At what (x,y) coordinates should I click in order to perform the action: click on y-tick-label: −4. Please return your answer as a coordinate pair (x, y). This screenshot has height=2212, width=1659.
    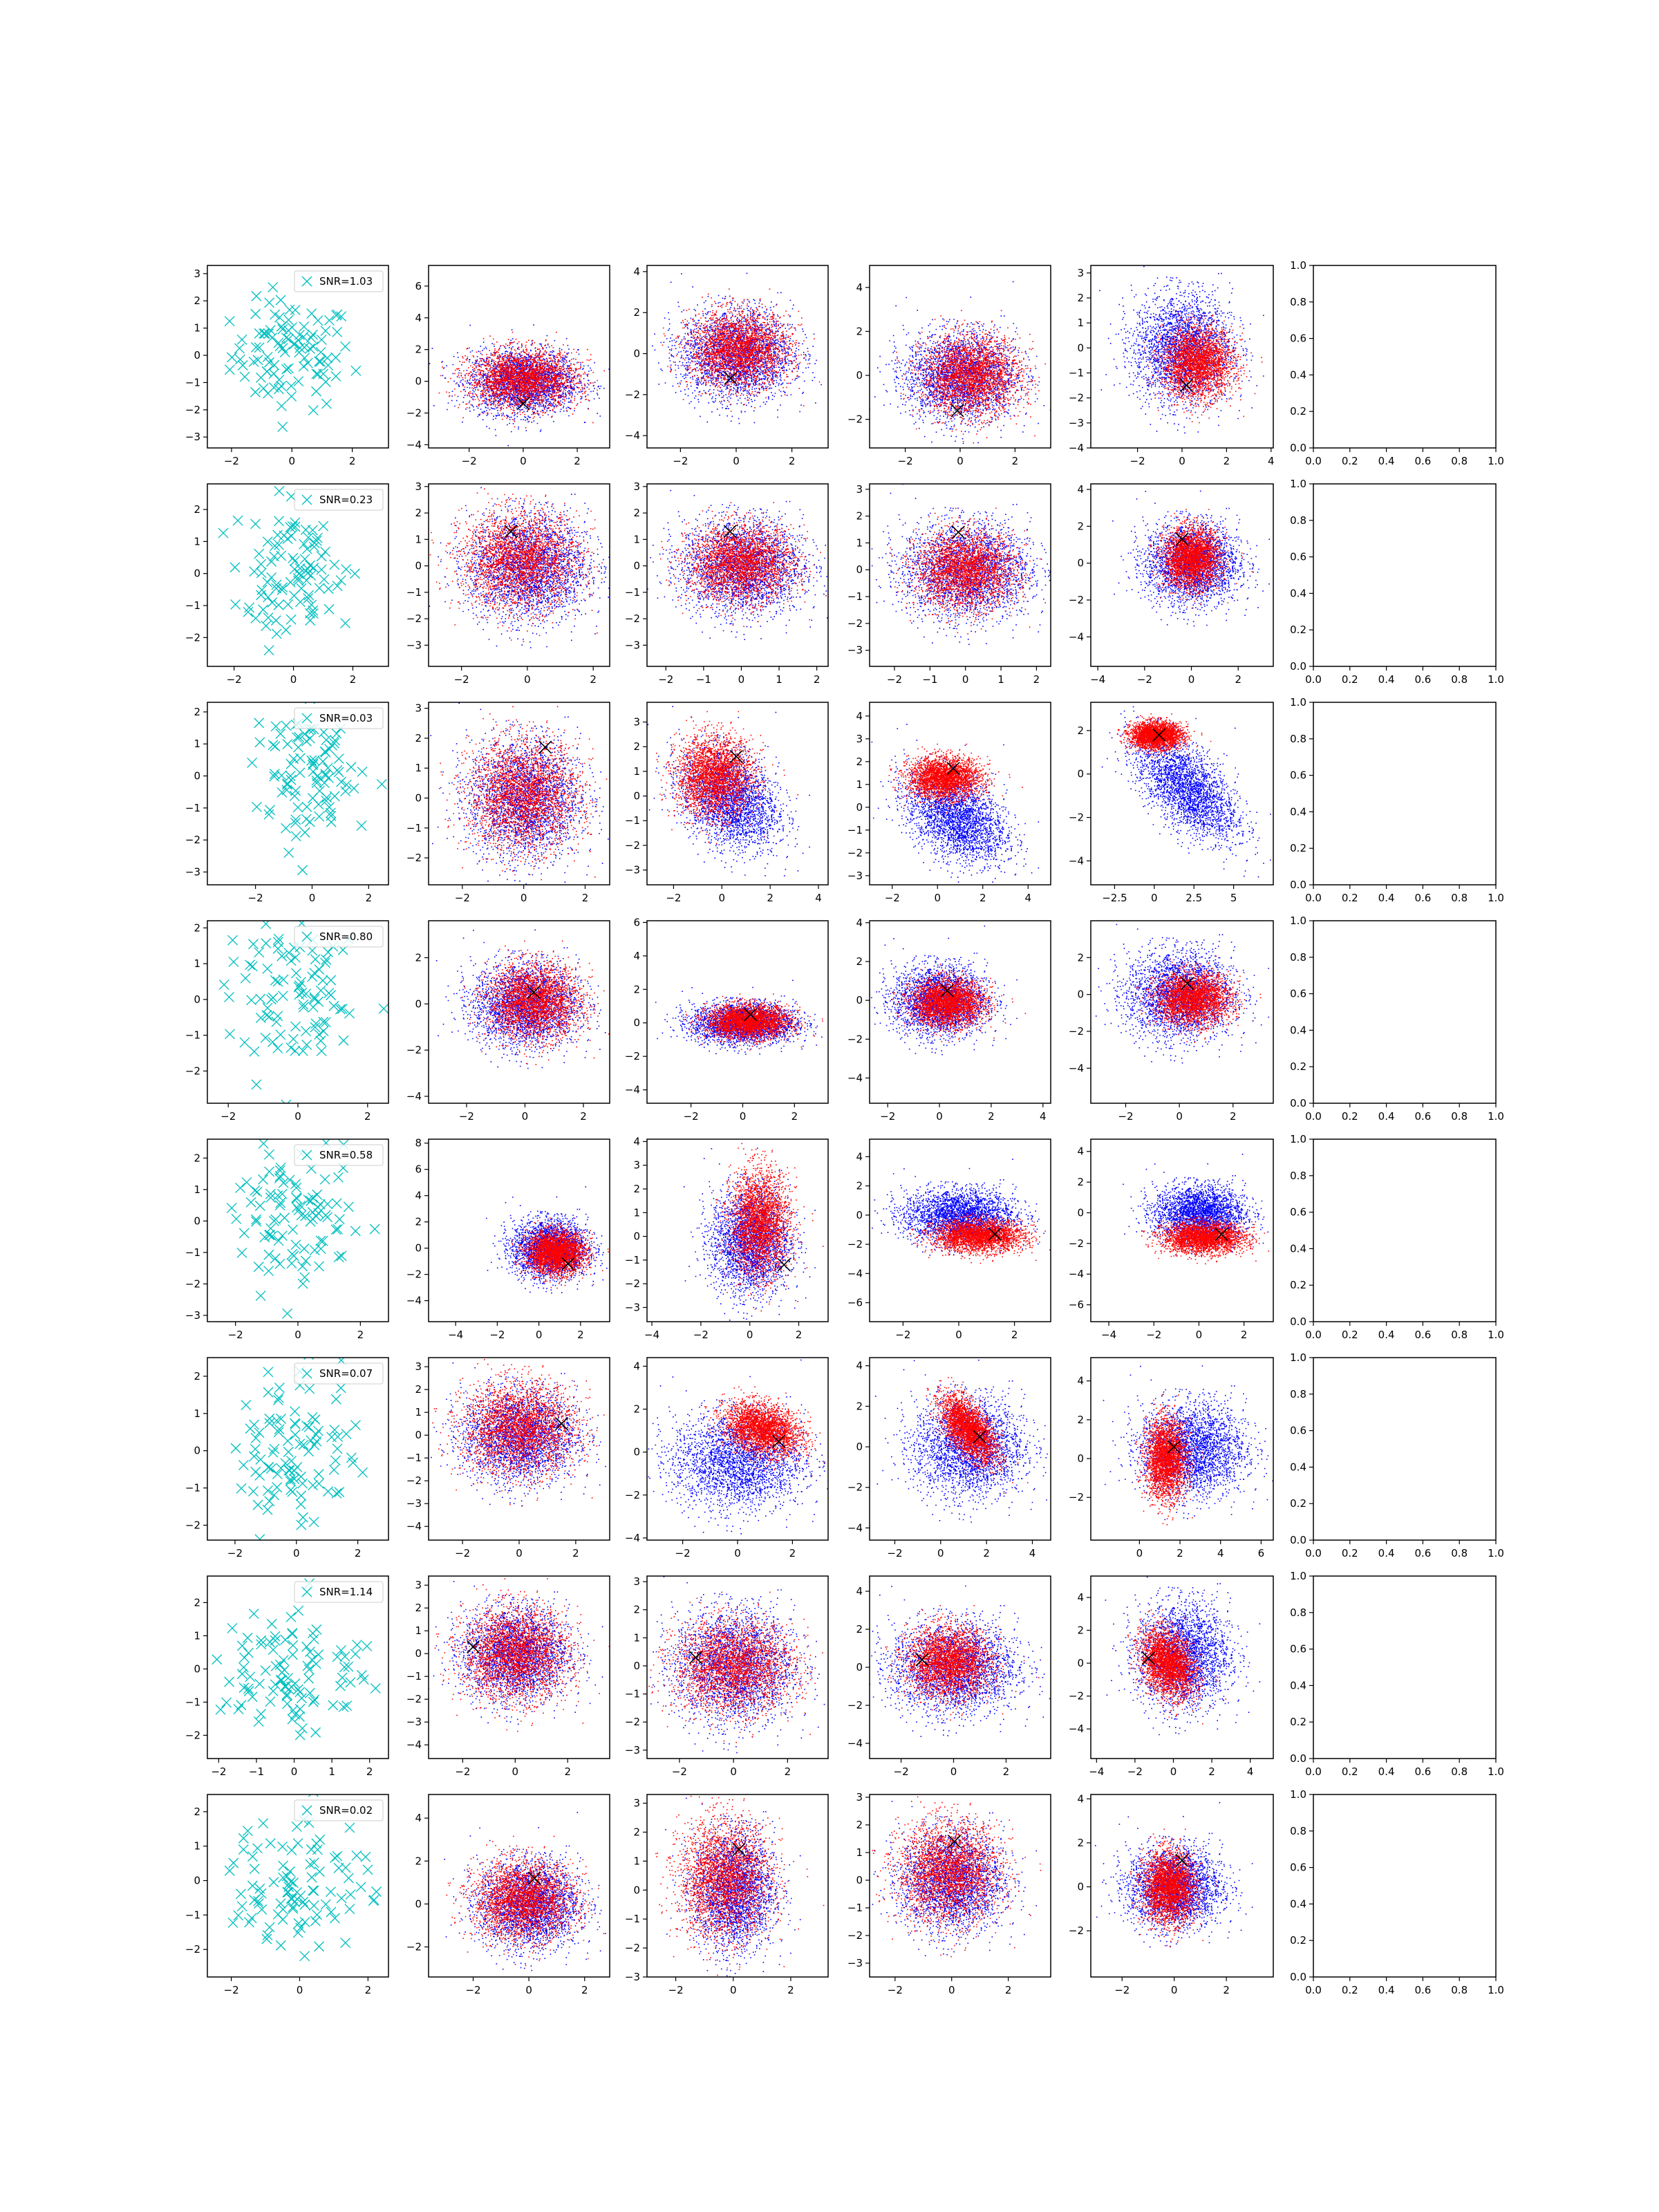
    Looking at the image, I should click on (855, 1527).